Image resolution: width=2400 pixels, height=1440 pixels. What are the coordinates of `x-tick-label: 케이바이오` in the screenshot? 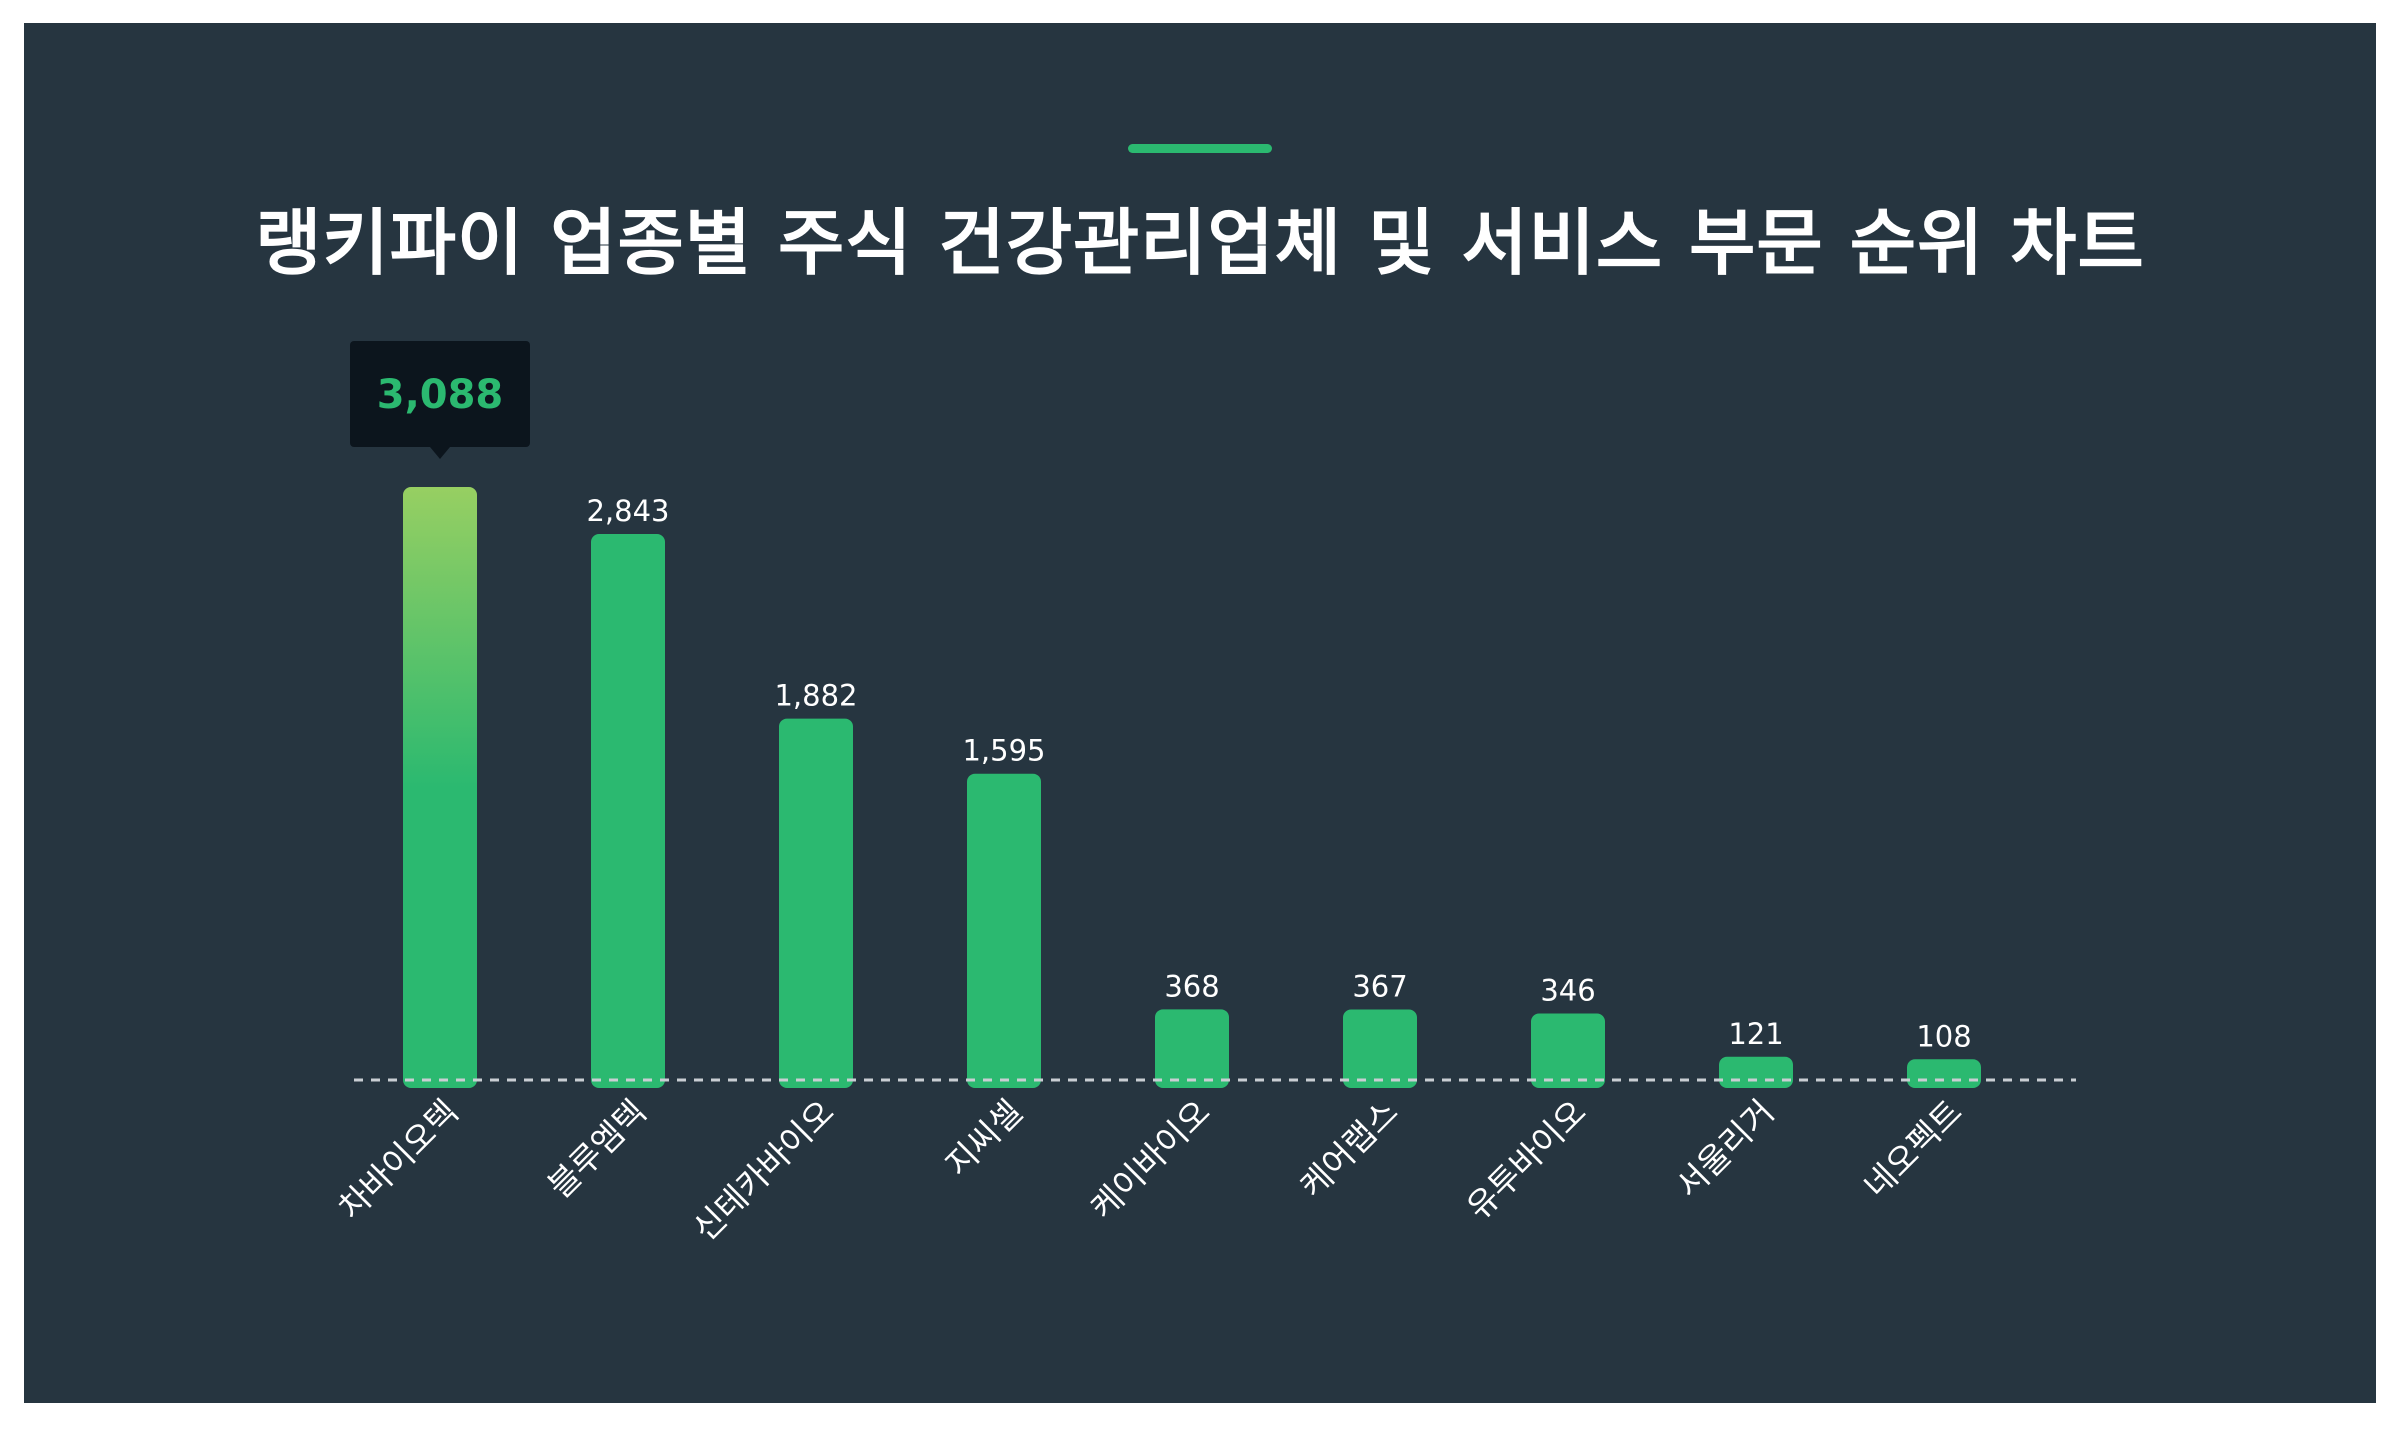 It's located at (1150, 1159).